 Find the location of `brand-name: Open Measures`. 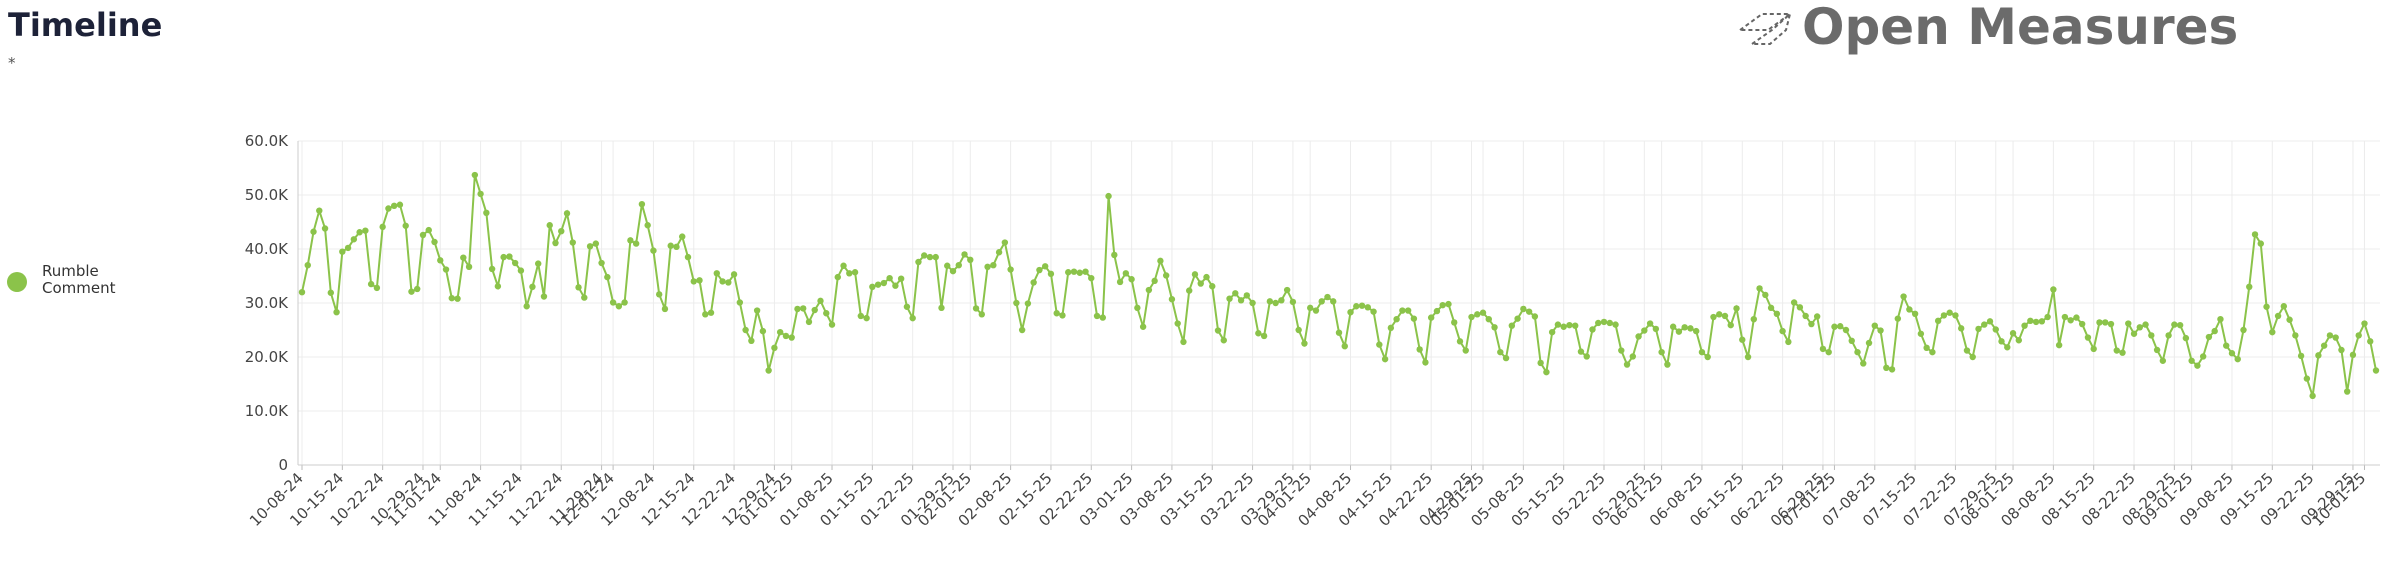

brand-name: Open Measures is located at coordinates (2020, 28).